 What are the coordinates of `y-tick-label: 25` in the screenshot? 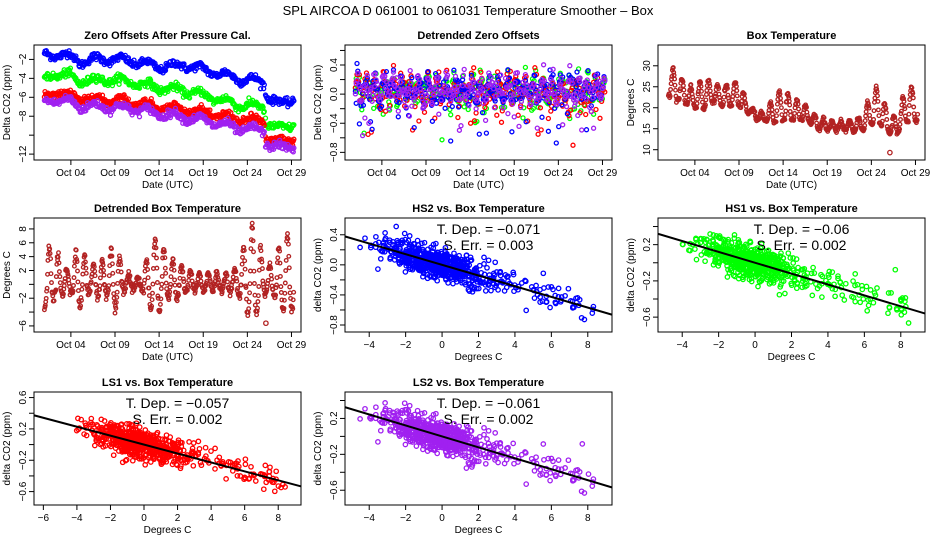 It's located at (647, 87).